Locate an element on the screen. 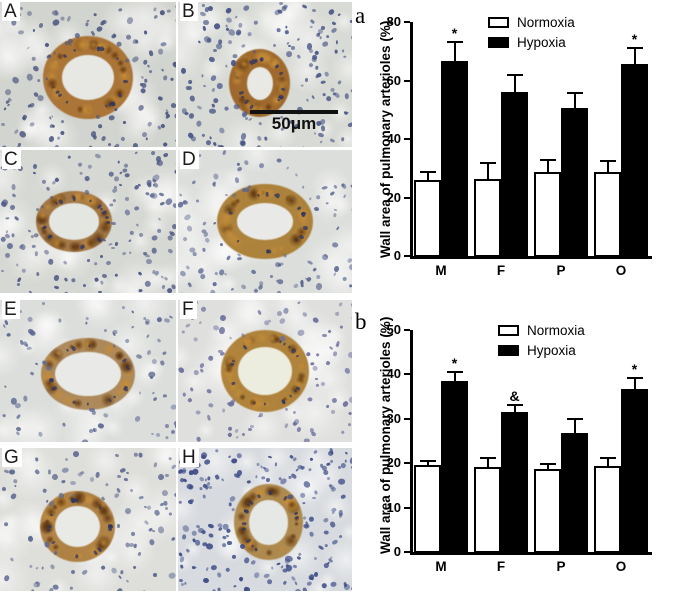  error-bar-cap is located at coordinates (634, 377).